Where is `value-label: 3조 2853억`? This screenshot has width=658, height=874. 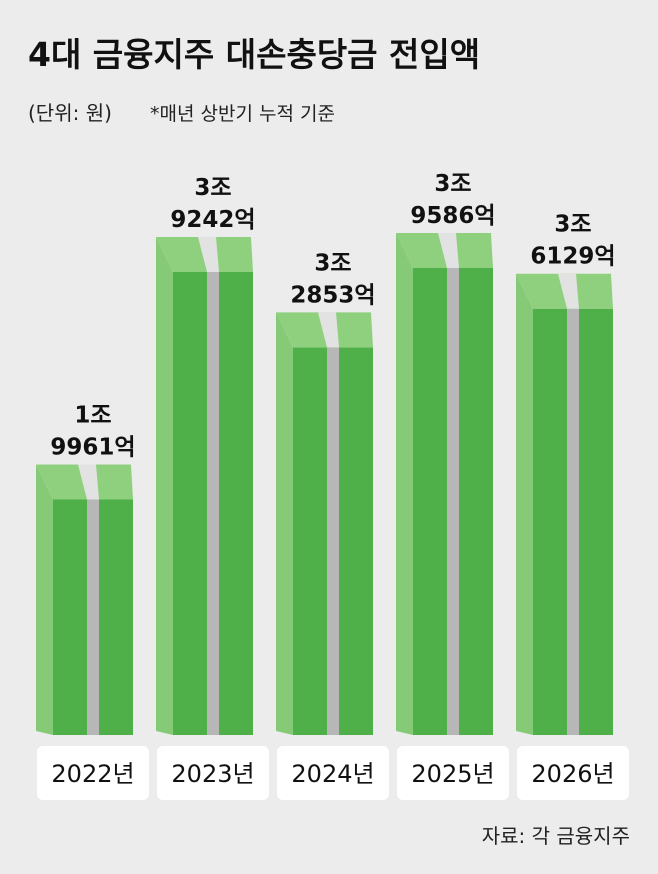
value-label: 3조 2853억 is located at coordinates (332, 279).